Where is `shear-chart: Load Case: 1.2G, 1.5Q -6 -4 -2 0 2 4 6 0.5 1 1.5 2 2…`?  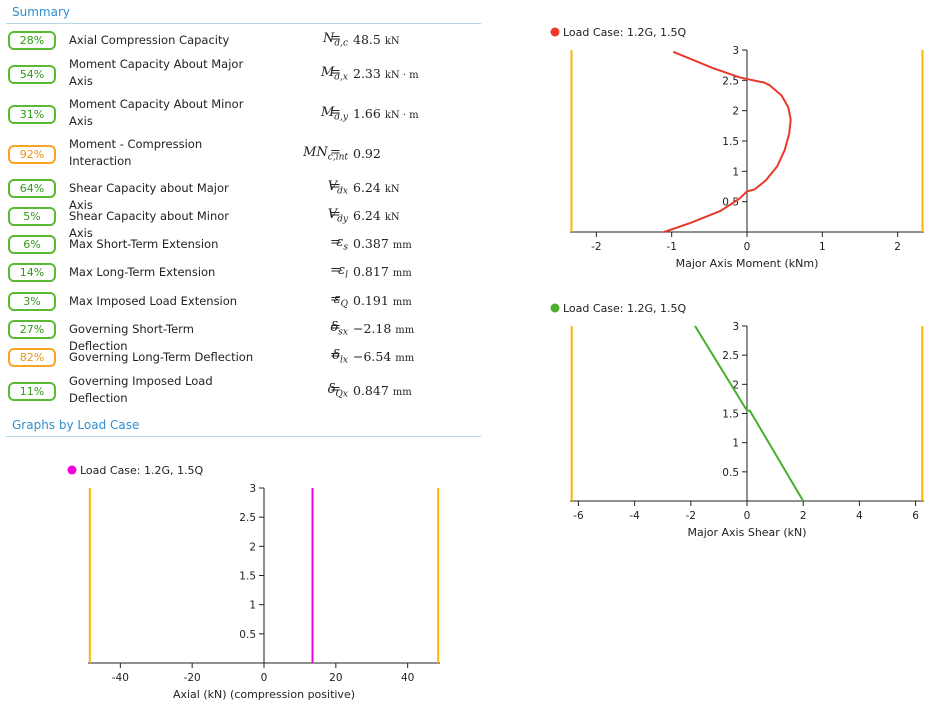
shear-chart: Load Case: 1.2G, 1.5Q -6 -4 -2 0 2 4 6 0.5 1 1.5 2 2… is located at coordinates (737, 420).